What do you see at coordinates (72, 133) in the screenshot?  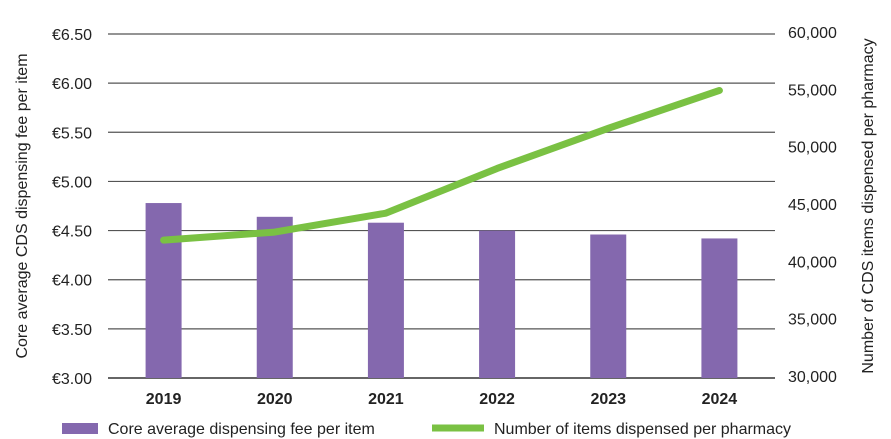 I see `y-tick-label: €5.50` at bounding box center [72, 133].